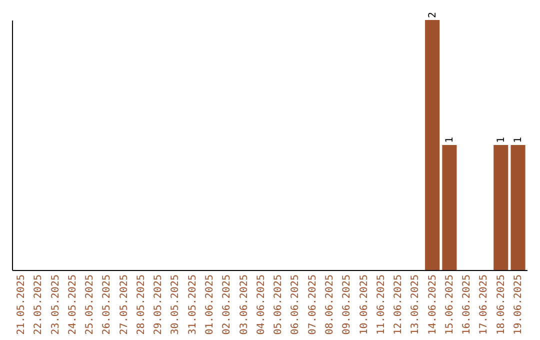 The image size is (540, 340). What do you see at coordinates (432, 304) in the screenshot?
I see `x-tick-label: 14.06.2025` at bounding box center [432, 304].